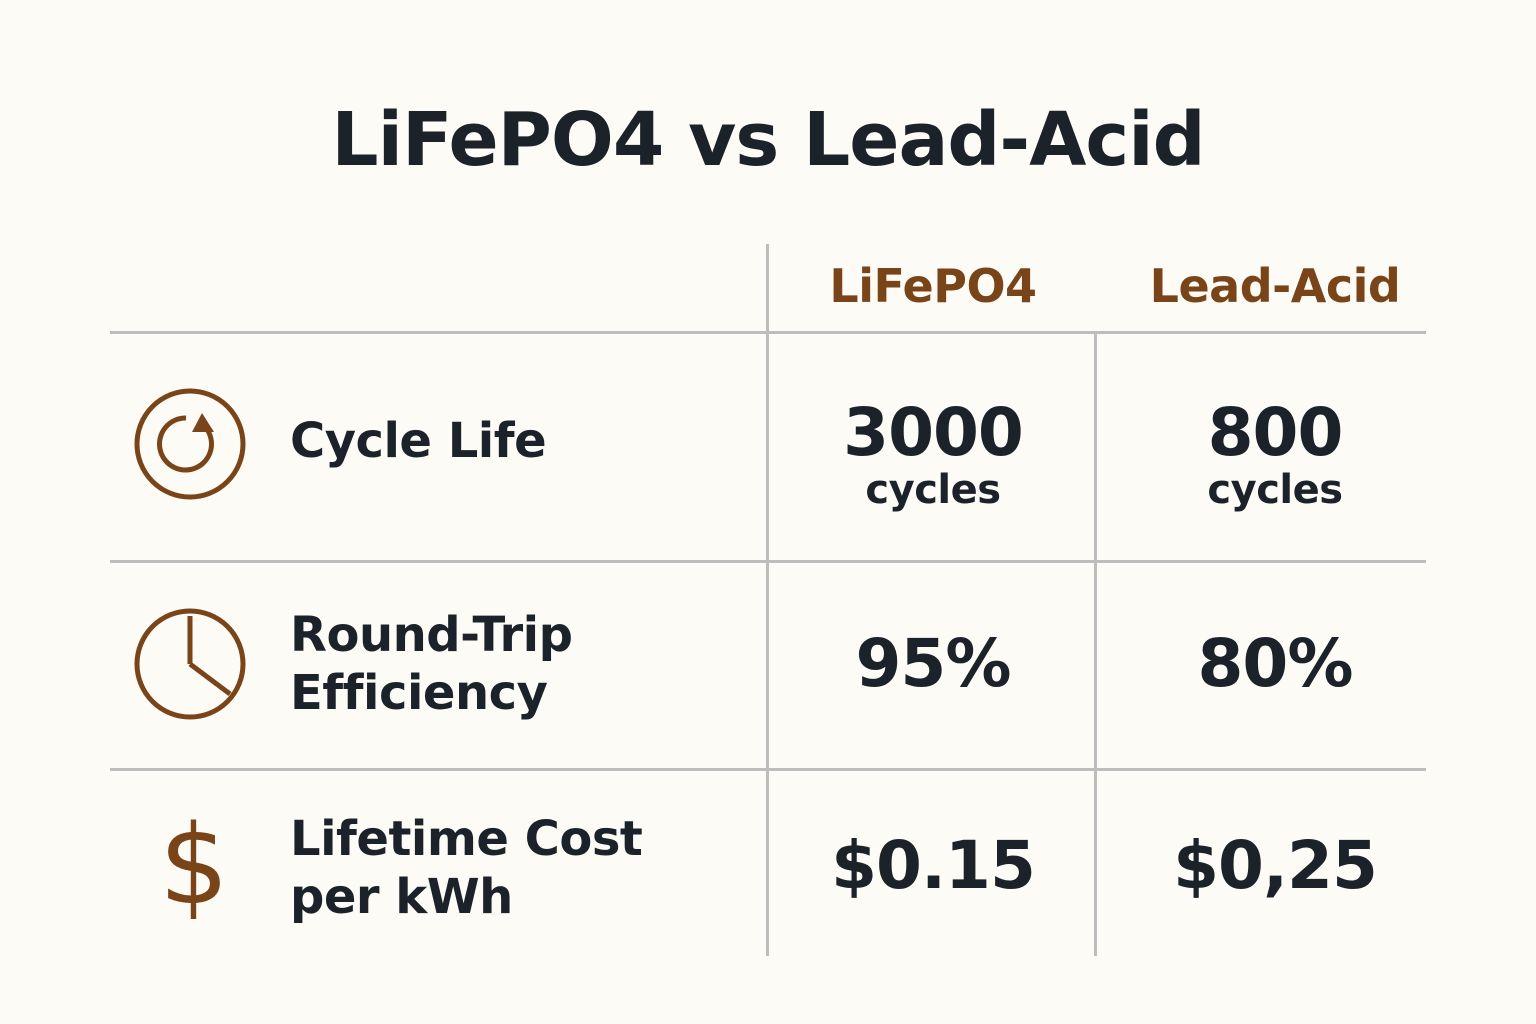 The height and width of the screenshot is (1024, 1536). Describe the element at coordinates (1275, 432) in the screenshot. I see `cell-value: 800` at that location.